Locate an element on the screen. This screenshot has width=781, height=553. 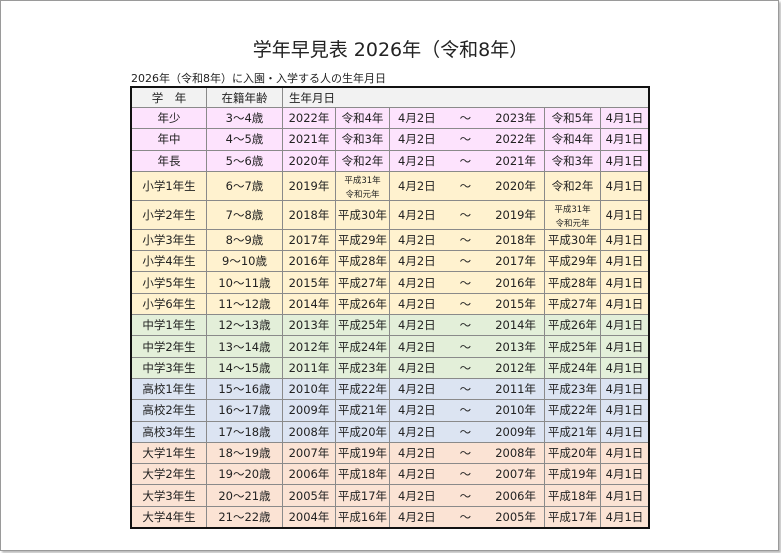
table-row: 高校2年生 16～17歳 2009年 平成21年 4月2日 ～ 2010年 平成22年 4月1日 is located at coordinates (390, 410).